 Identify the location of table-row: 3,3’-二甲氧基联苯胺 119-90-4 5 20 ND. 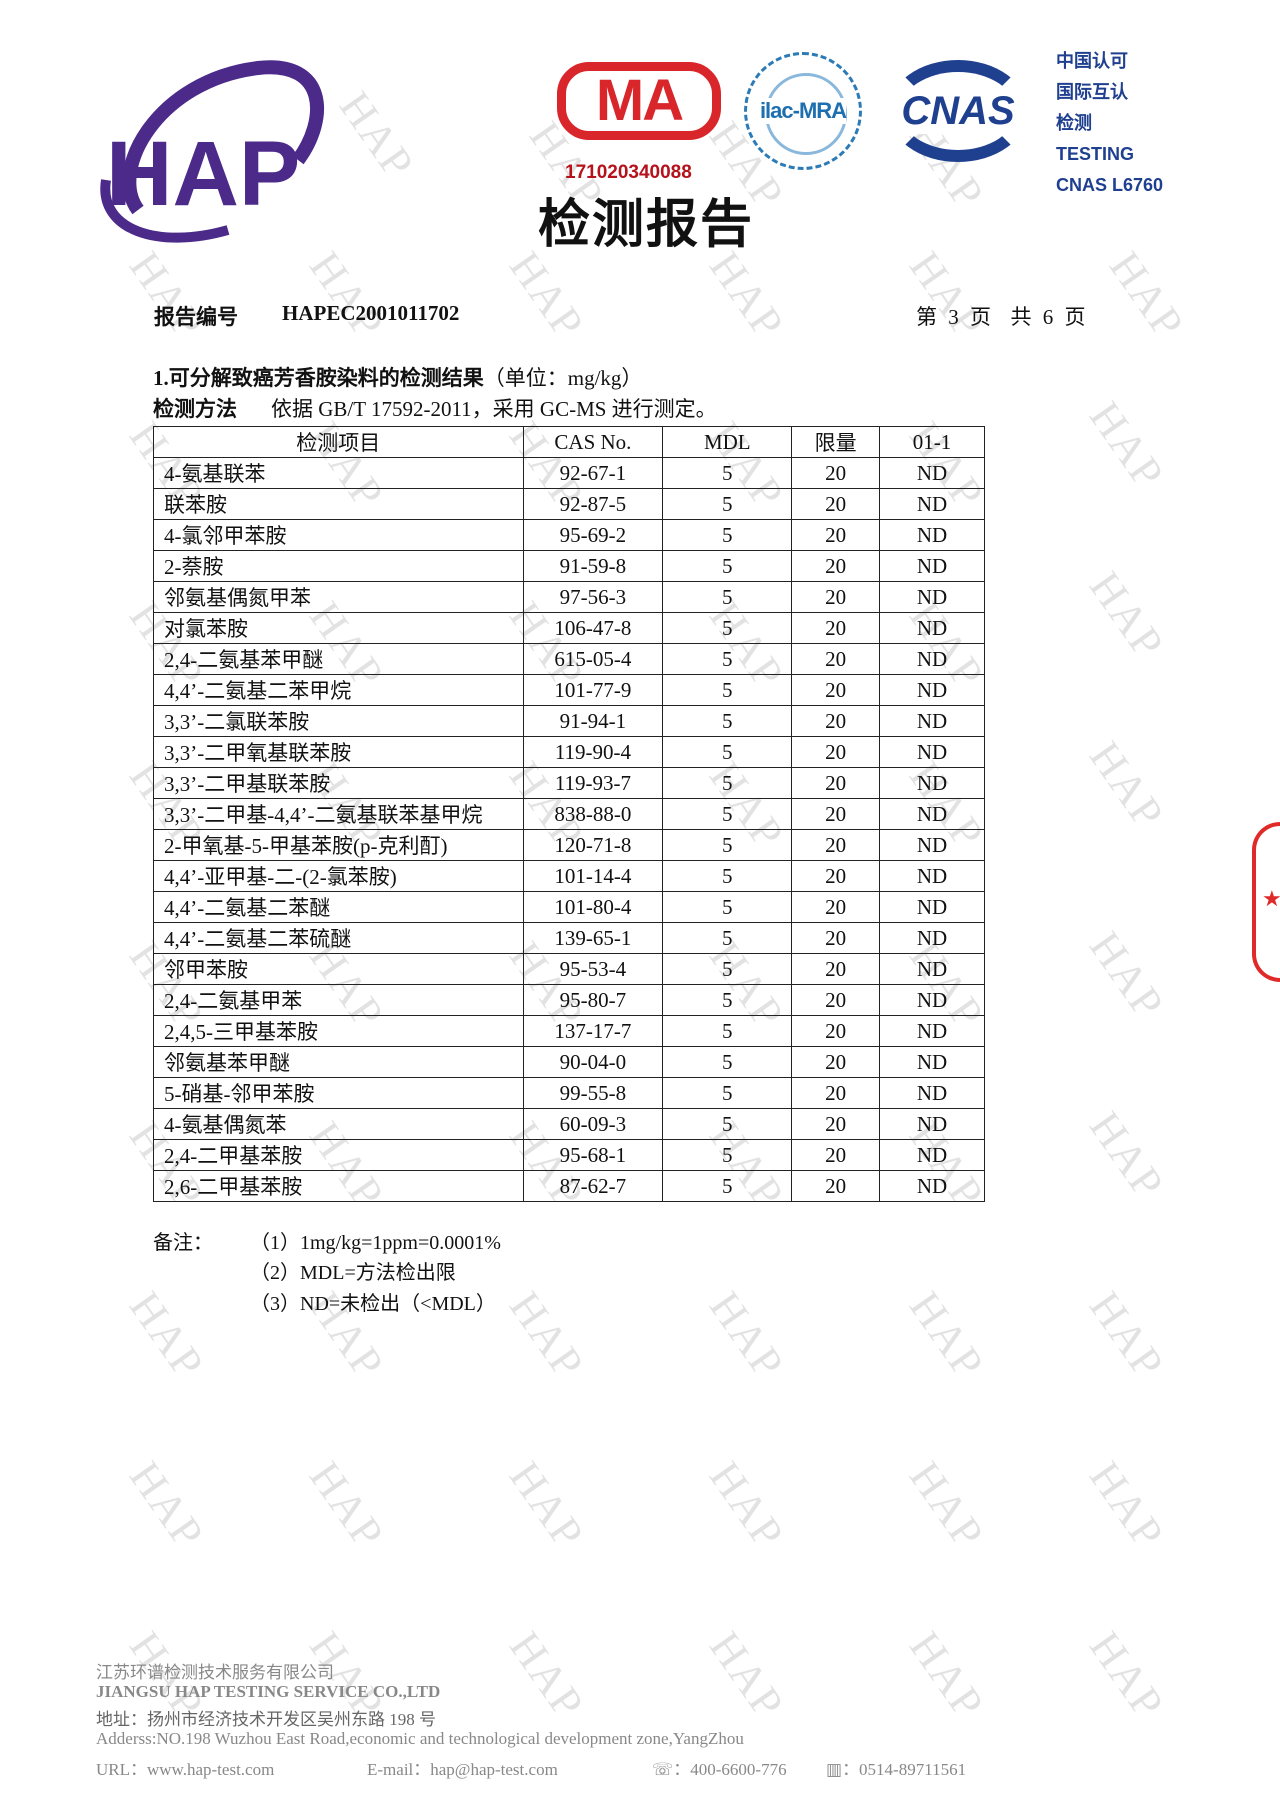
(569, 752).